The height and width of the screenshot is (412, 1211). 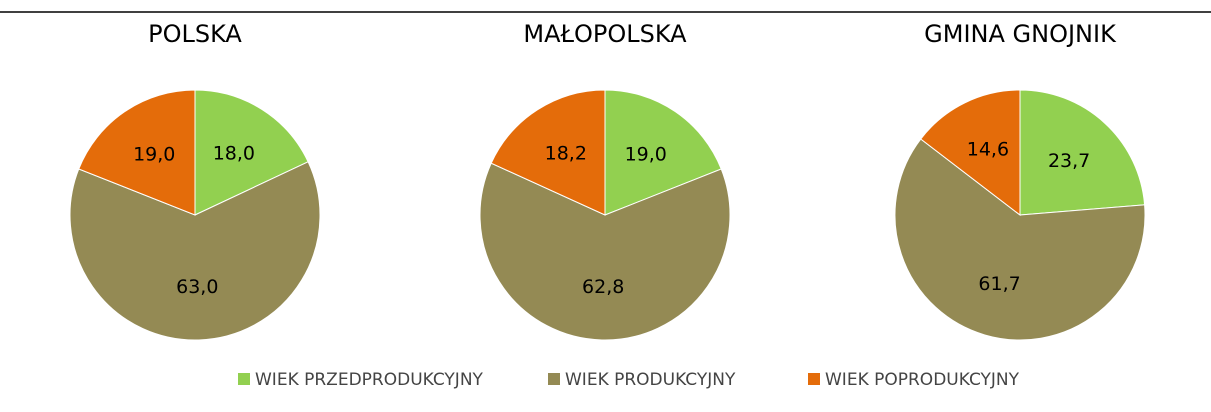 What do you see at coordinates (369, 380) in the screenshot?
I see `legend-label: WIEK PRZEDPRODUKCYJNY` at bounding box center [369, 380].